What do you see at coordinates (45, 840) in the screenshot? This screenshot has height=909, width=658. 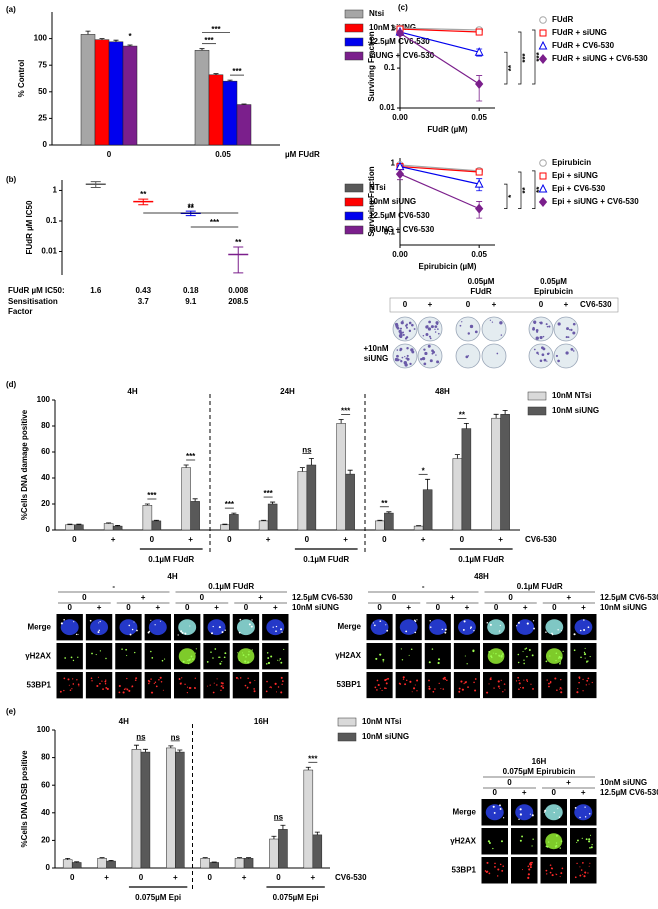 I see `y-tick-label: 20` at bounding box center [45, 840].